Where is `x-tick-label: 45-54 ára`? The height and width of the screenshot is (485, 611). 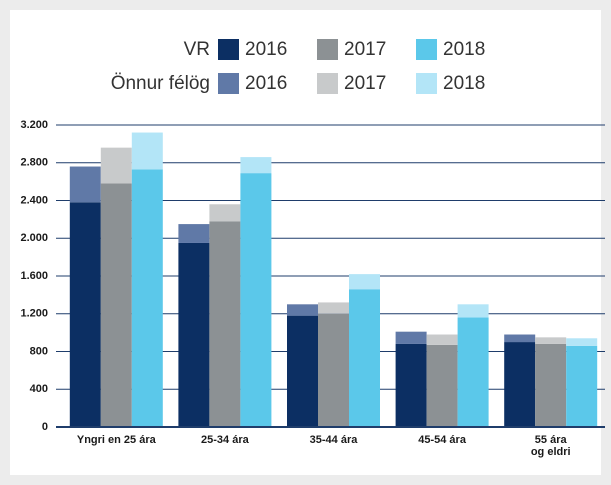 x-tick-label: 45-54 ára is located at coordinates (442, 440).